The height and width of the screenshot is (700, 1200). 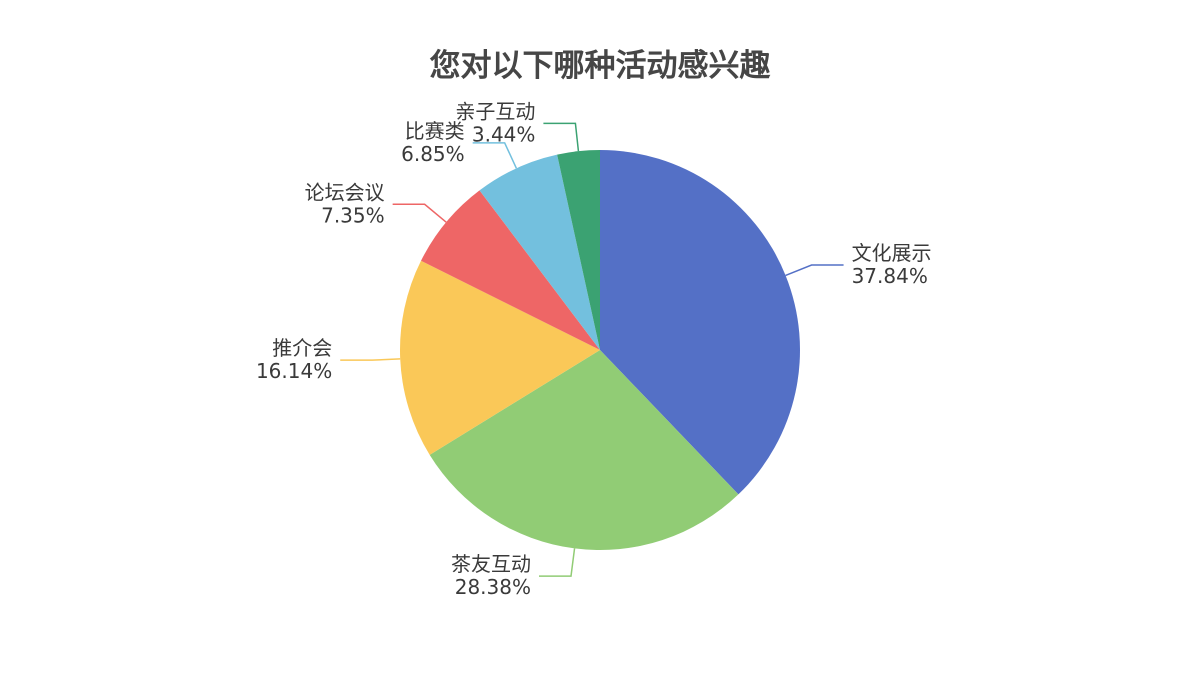 What do you see at coordinates (504, 134) in the screenshot?
I see `slice-percent-label: 3.44%` at bounding box center [504, 134].